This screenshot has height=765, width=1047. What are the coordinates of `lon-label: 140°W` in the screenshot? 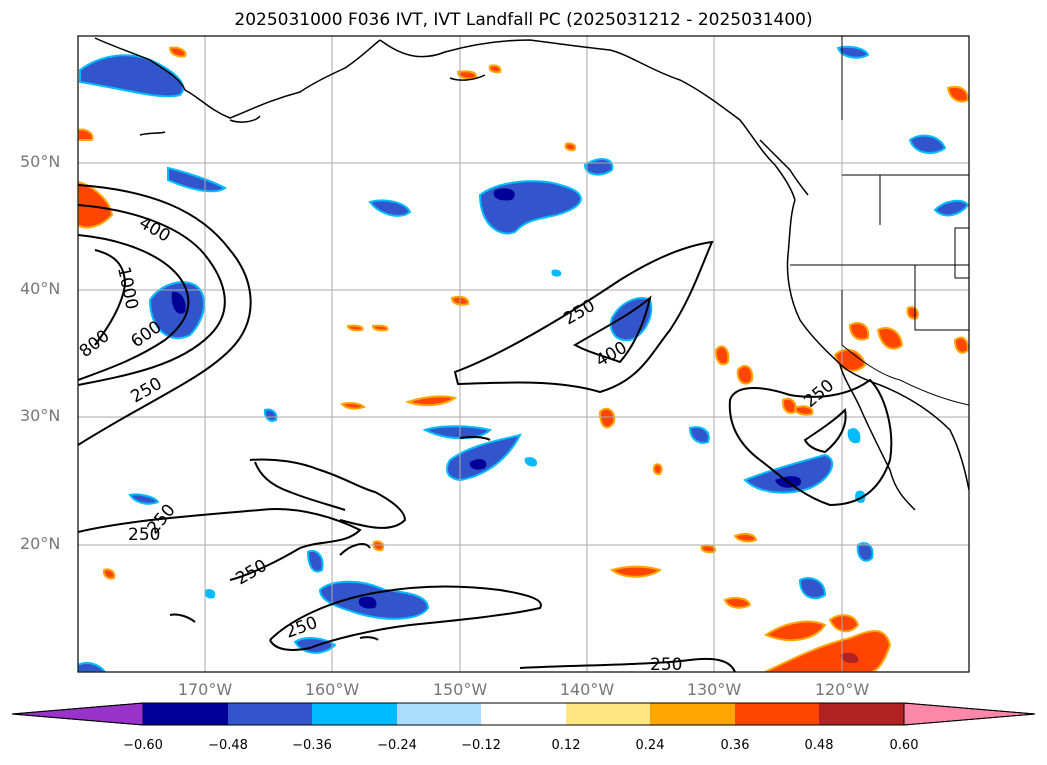 It's located at (587, 689).